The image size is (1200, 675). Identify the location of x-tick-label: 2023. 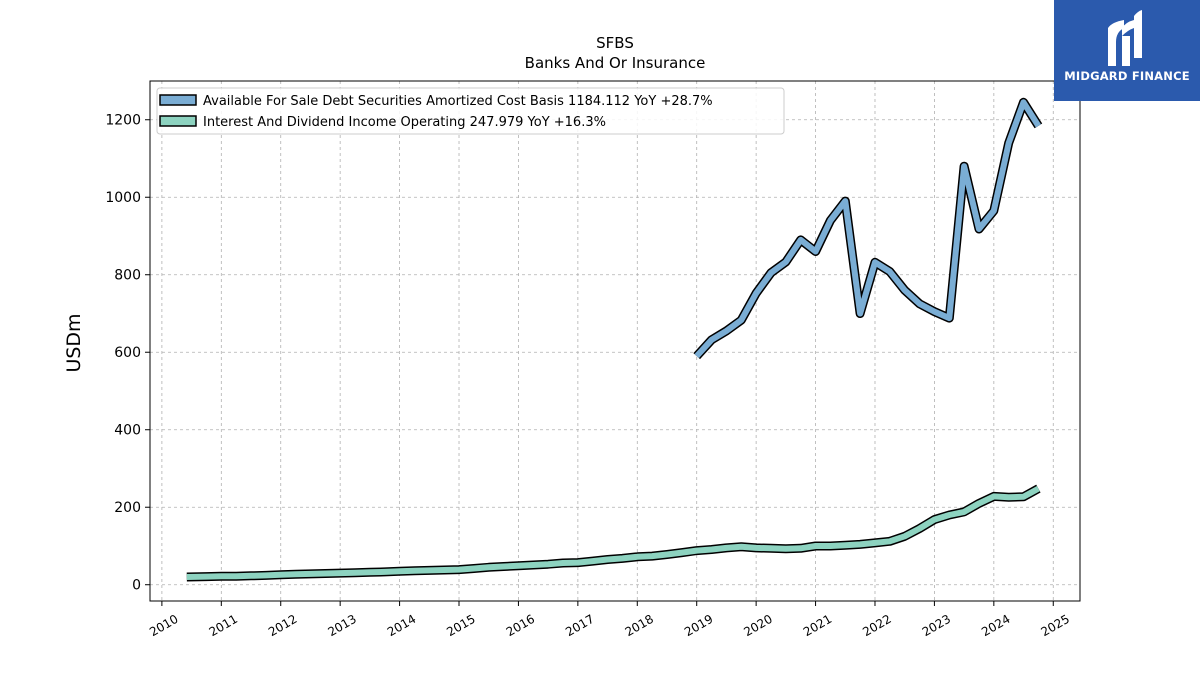
(936, 625).